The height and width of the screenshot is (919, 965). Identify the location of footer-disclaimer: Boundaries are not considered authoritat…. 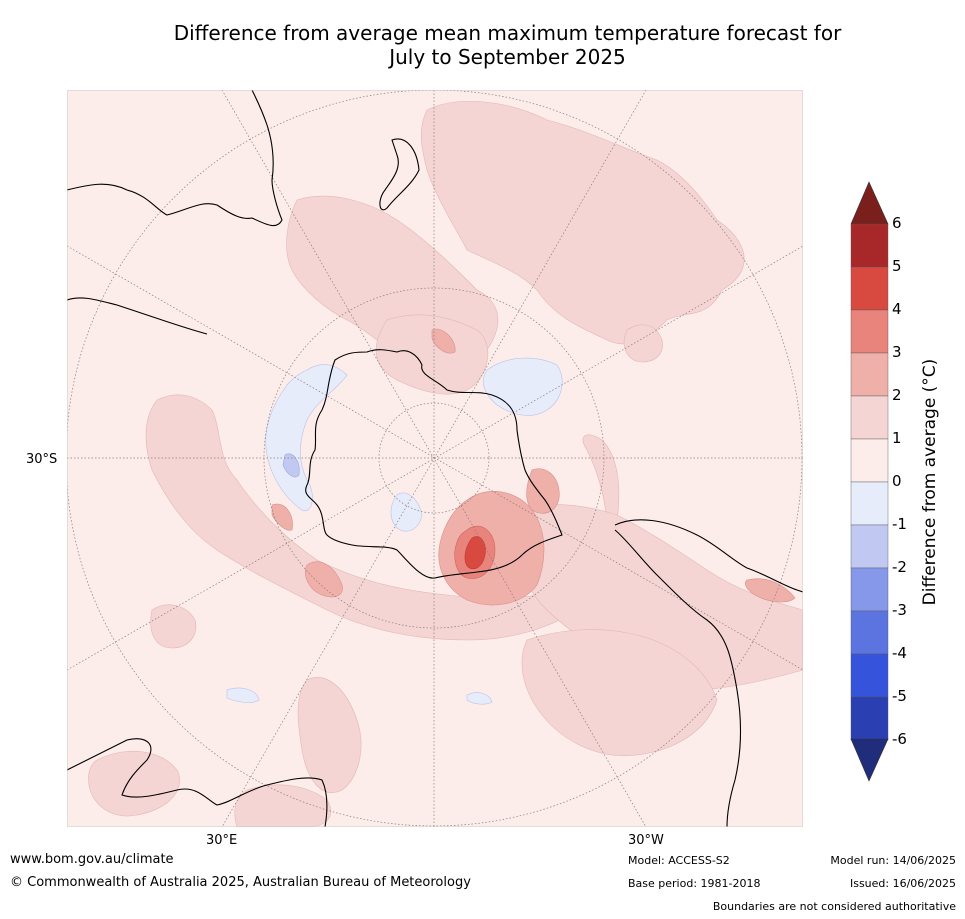
(834, 906).